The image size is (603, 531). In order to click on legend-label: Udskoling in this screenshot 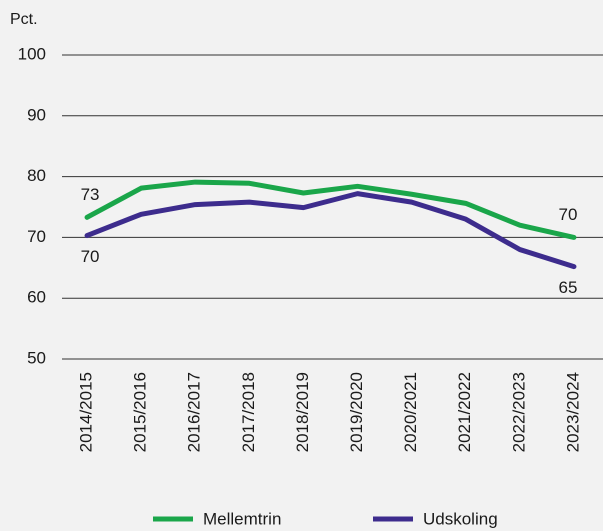, I will do `click(460, 518)`.